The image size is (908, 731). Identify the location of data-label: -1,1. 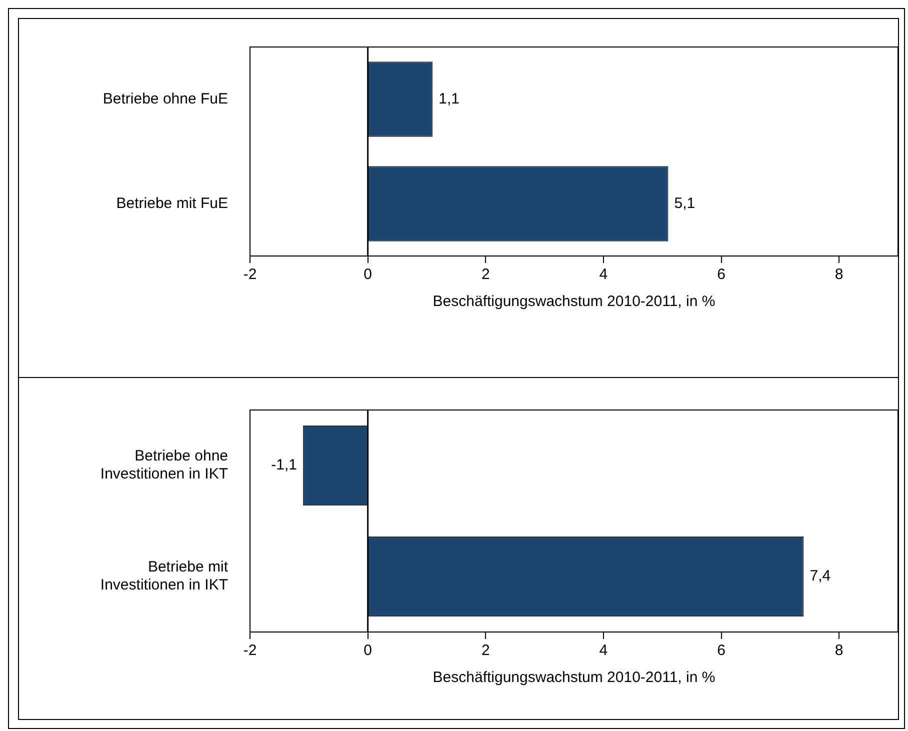
(284, 465).